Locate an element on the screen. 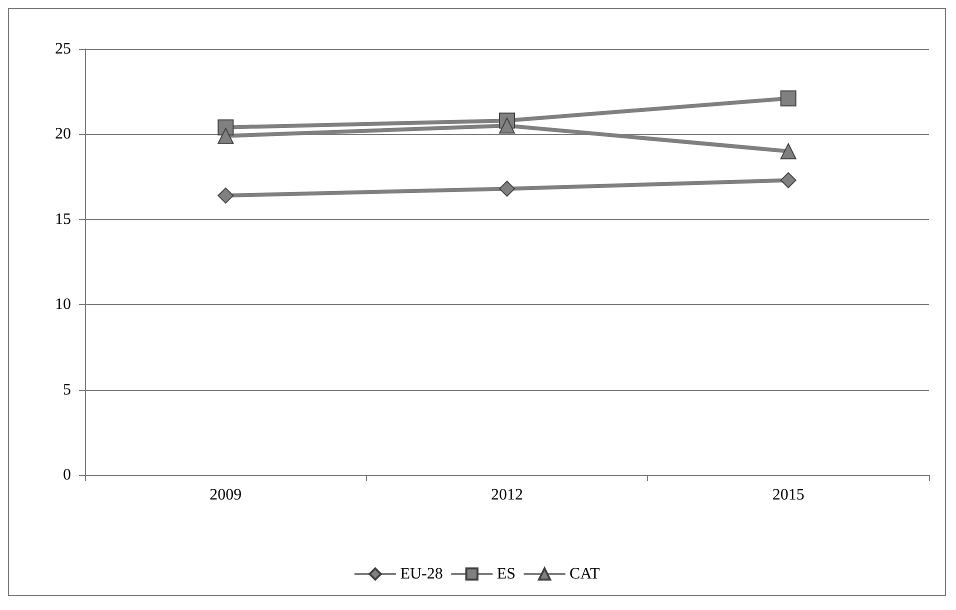  y-tick-label: 15 is located at coordinates (63, 219).